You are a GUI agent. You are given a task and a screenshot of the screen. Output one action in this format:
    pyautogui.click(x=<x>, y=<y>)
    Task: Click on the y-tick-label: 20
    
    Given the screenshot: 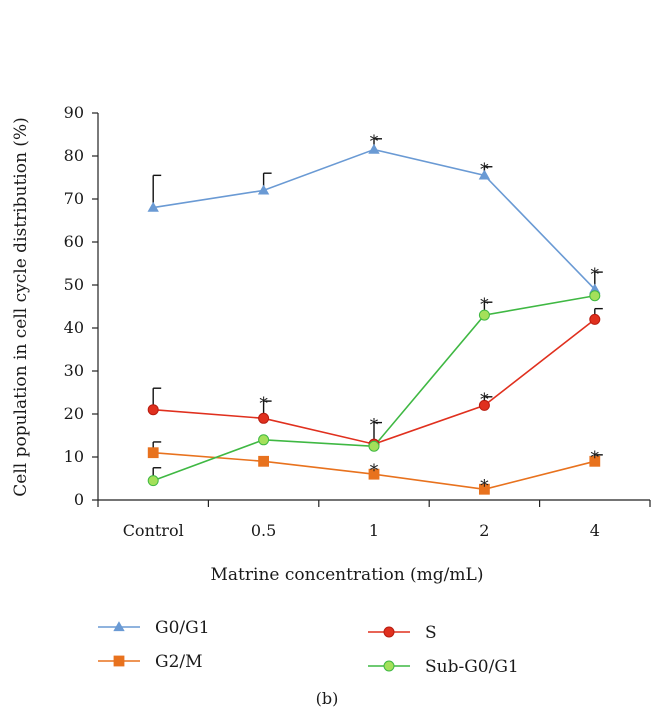 What is the action you would take?
    pyautogui.click(x=74, y=413)
    